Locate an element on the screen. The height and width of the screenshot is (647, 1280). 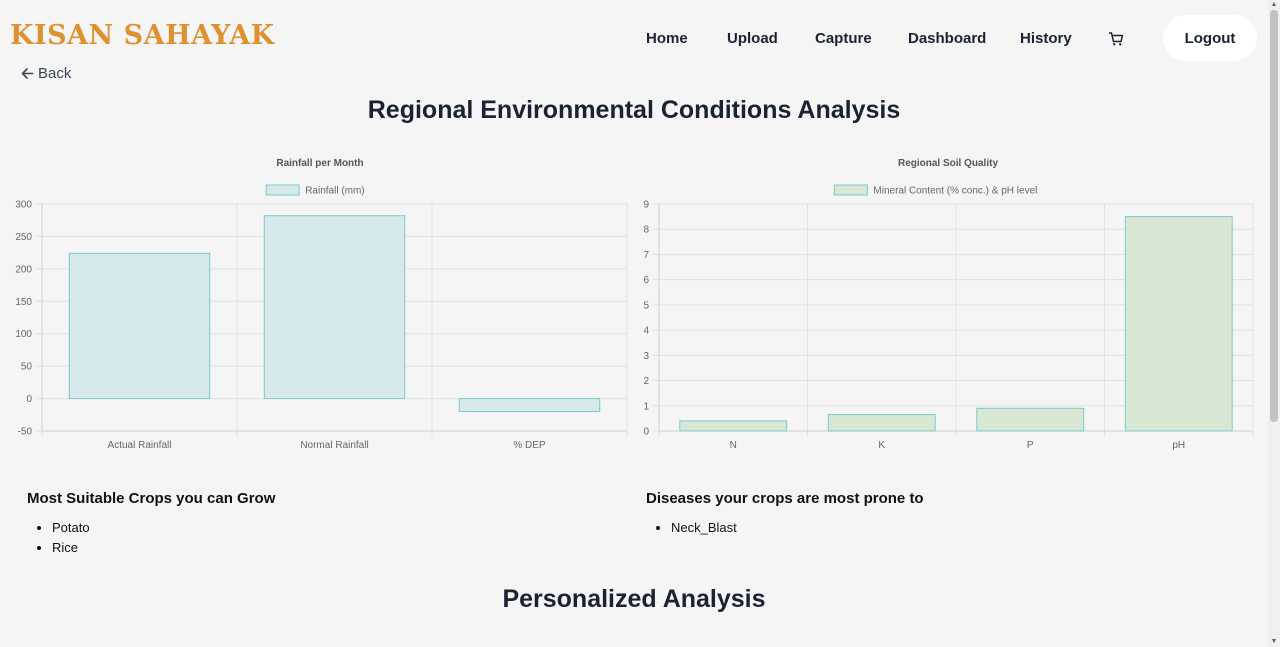
list-item: Rice is located at coordinates (71, 548).